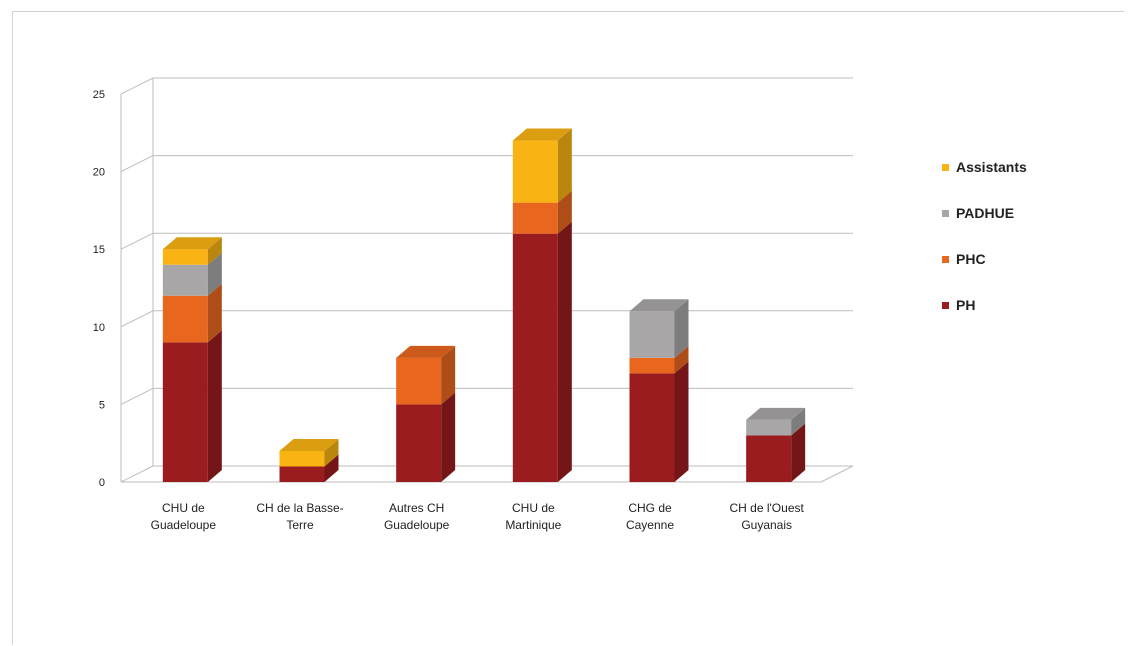 This screenshot has height=646, width=1131. What do you see at coordinates (991, 167) in the screenshot?
I see `legend-label: Assistants` at bounding box center [991, 167].